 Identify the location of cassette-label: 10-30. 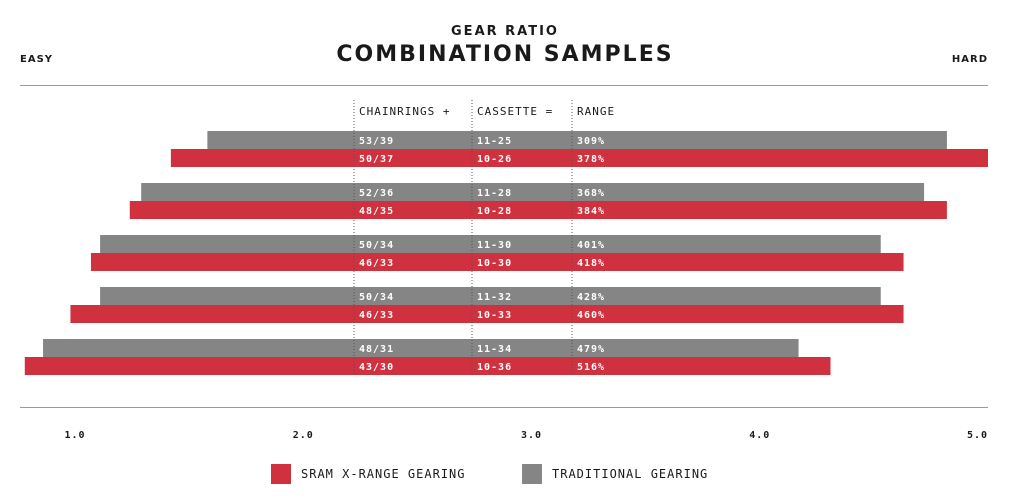
(494, 263).